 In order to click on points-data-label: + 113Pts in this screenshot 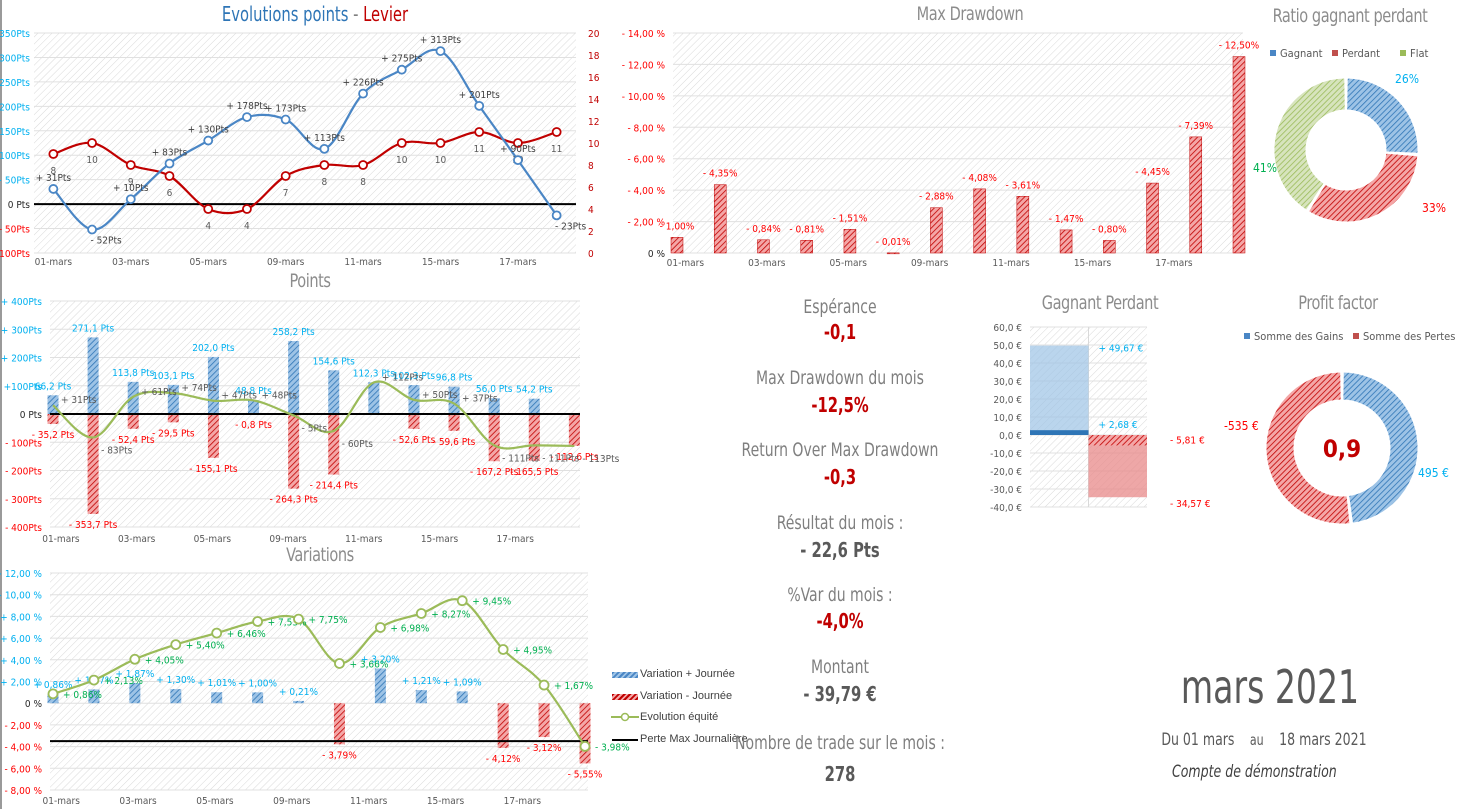, I will do `click(325, 138)`.